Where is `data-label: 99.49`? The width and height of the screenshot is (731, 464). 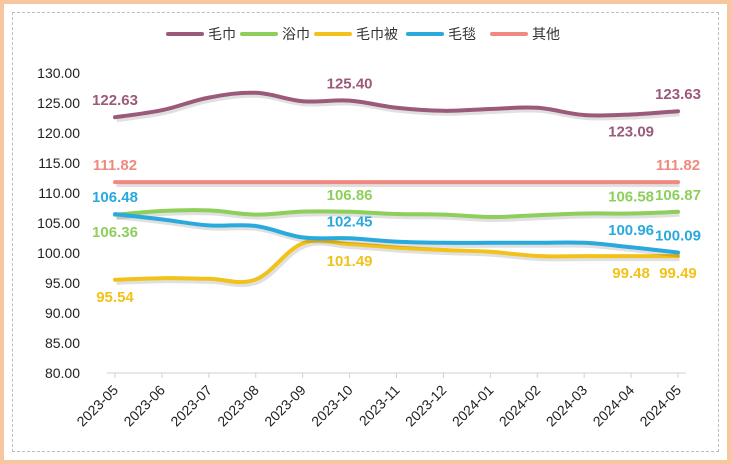
data-label: 99.49 is located at coordinates (678, 273).